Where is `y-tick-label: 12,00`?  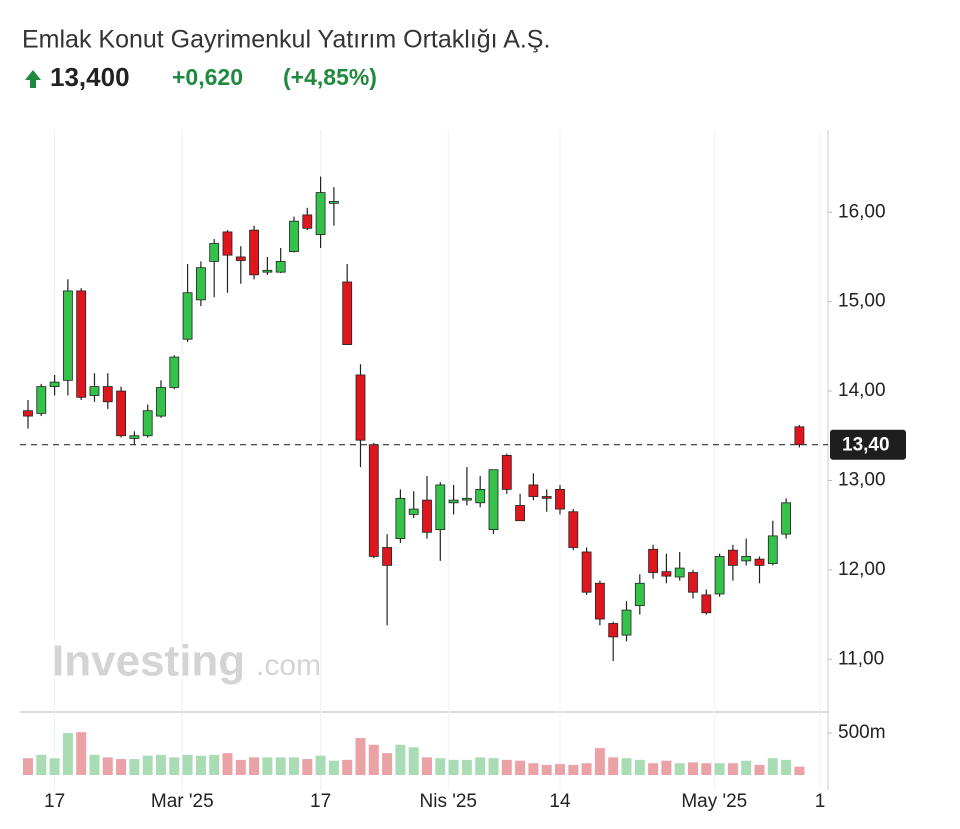
y-tick-label: 12,00 is located at coordinates (862, 569).